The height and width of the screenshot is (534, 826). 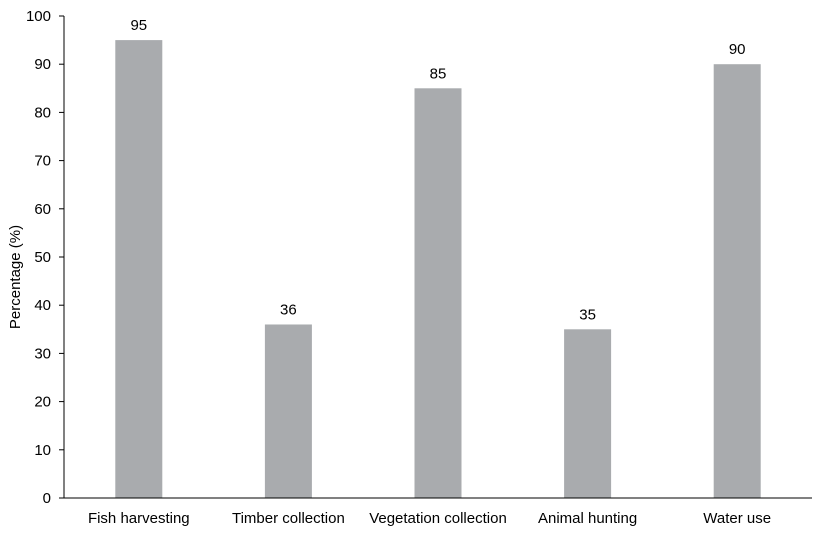 I want to click on y-tick-label: 10, so click(x=42, y=450).